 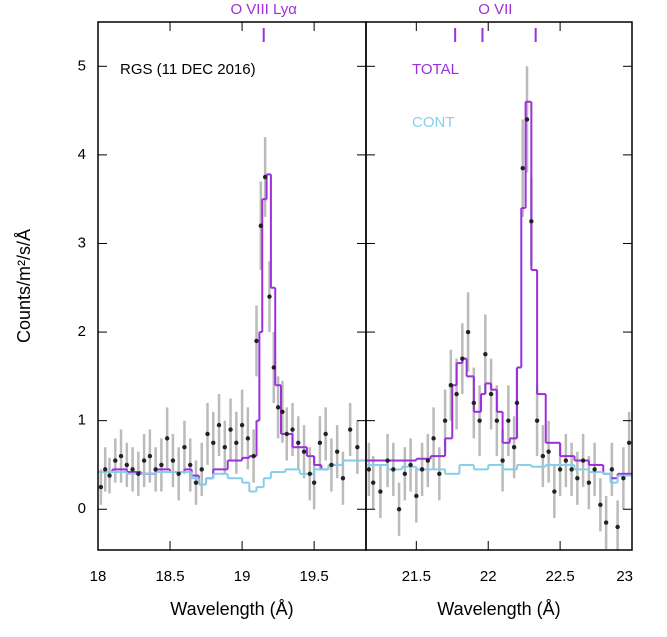 I want to click on x-tick-label: 18, so click(x=98, y=576).